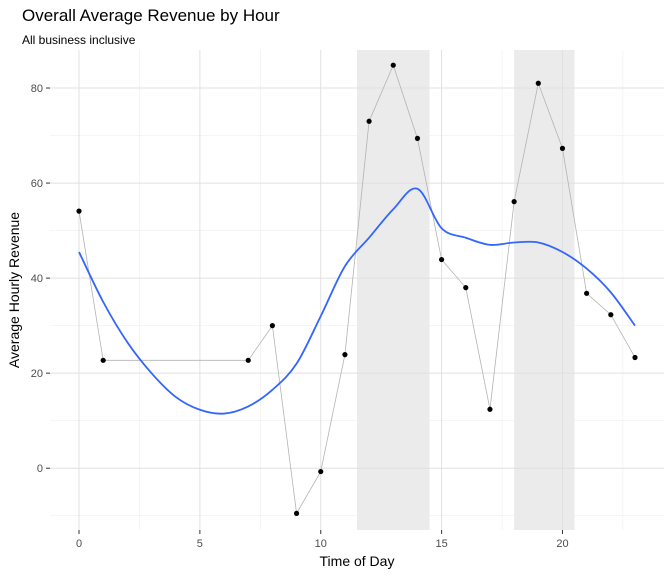  What do you see at coordinates (562, 544) in the screenshot?
I see `x-tick-label: 20` at bounding box center [562, 544].